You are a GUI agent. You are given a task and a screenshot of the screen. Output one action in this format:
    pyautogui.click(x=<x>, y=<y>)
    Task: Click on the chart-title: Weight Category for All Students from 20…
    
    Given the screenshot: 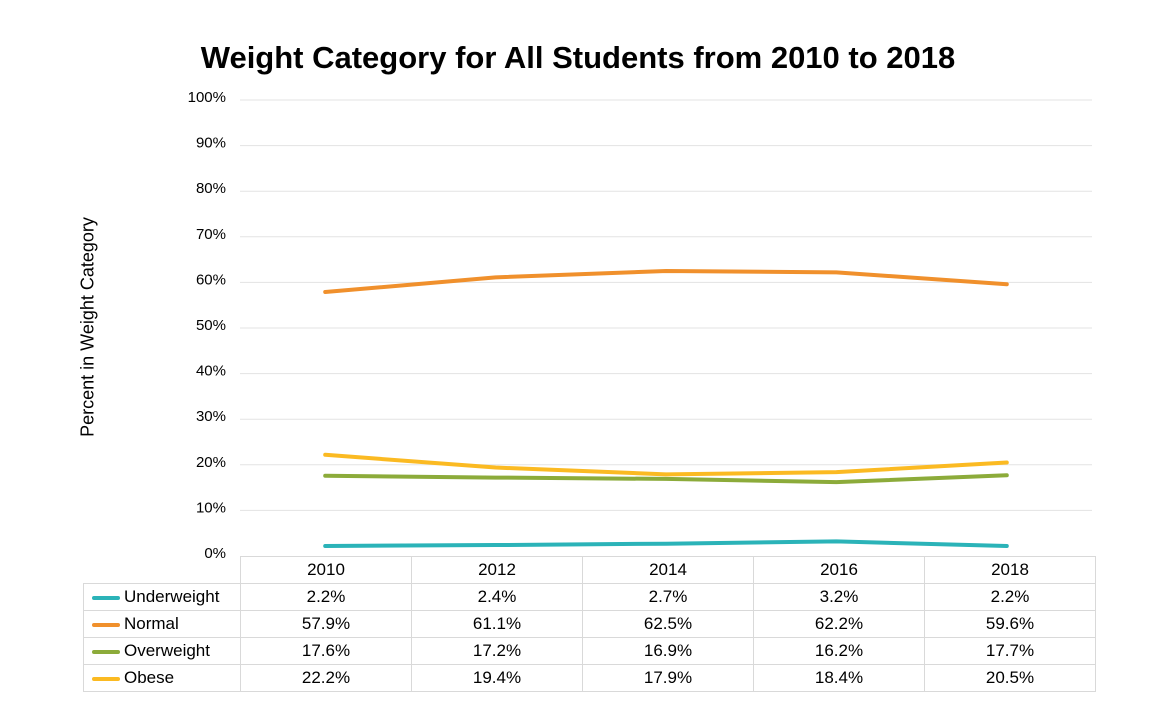 What is the action you would take?
    pyautogui.click(x=578, y=57)
    